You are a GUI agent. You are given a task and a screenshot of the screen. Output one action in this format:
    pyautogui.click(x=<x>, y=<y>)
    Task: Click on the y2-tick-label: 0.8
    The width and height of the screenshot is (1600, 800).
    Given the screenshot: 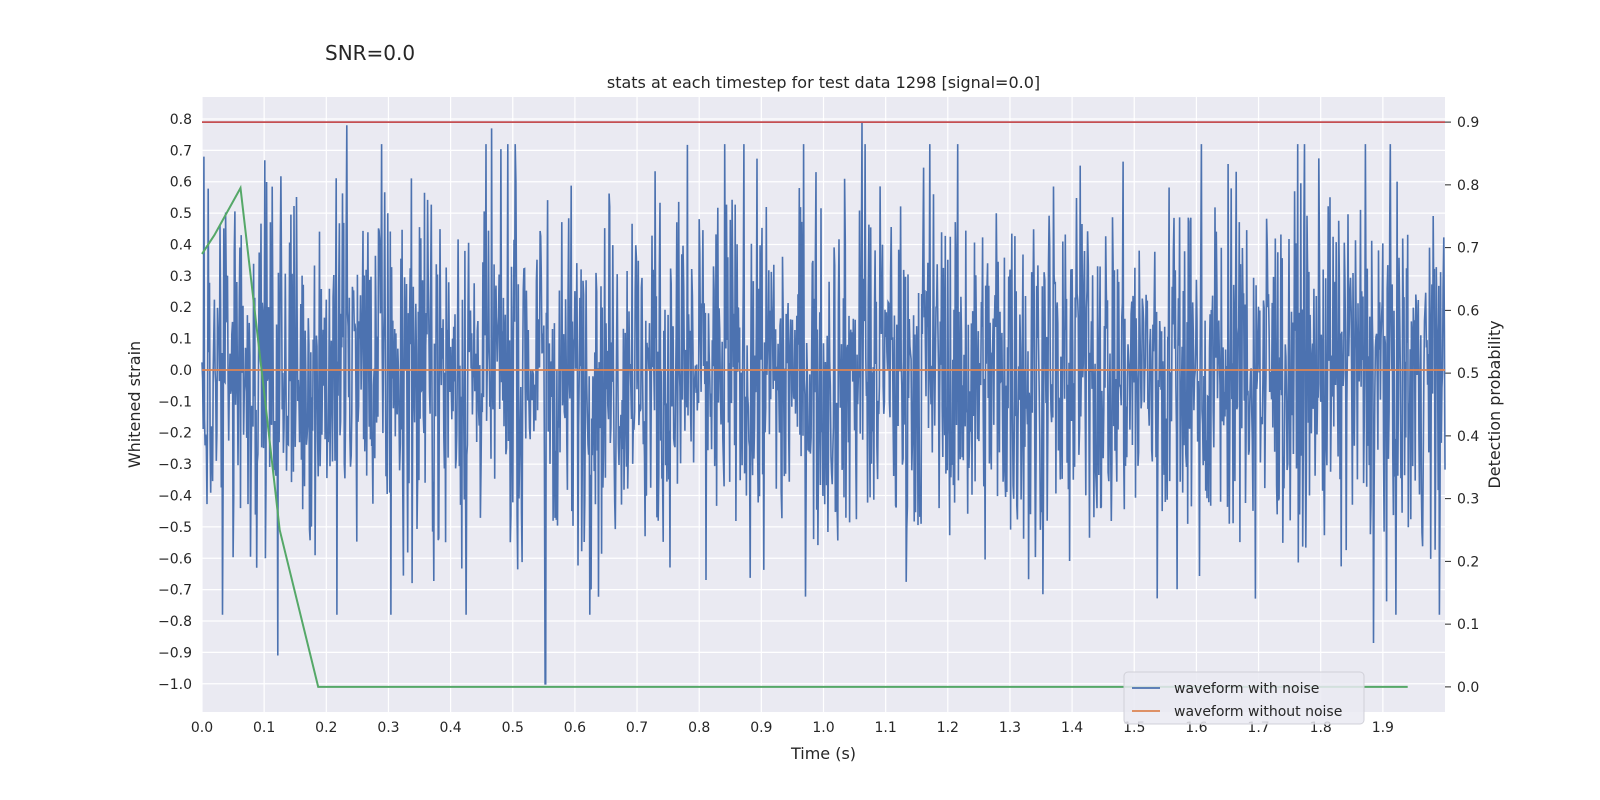 What is the action you would take?
    pyautogui.click(x=1468, y=186)
    